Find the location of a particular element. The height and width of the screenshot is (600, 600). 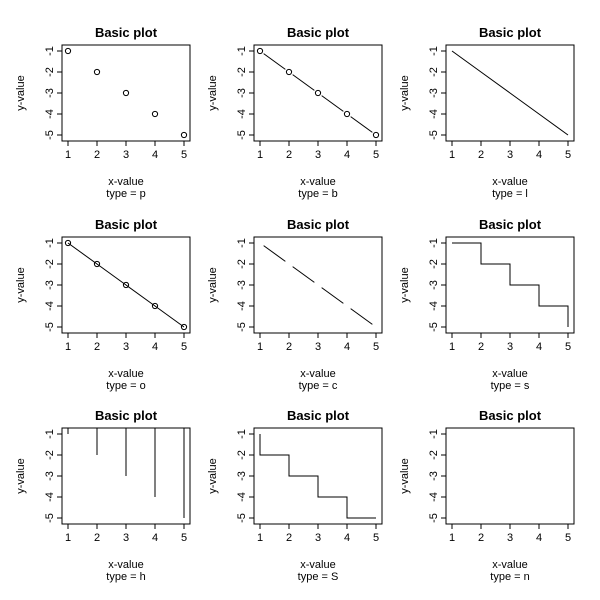

chart-7-x-tick-label: 3 is located at coordinates (126, 538).